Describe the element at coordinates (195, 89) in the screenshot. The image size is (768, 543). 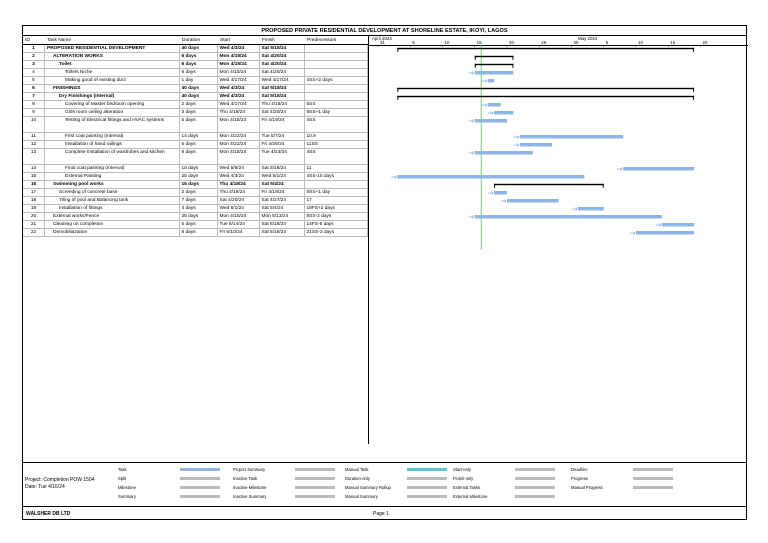
I see `table-row: 6 FINISHINGS 40 days Wed 4/3/24 Sat 5/18/24` at that location.